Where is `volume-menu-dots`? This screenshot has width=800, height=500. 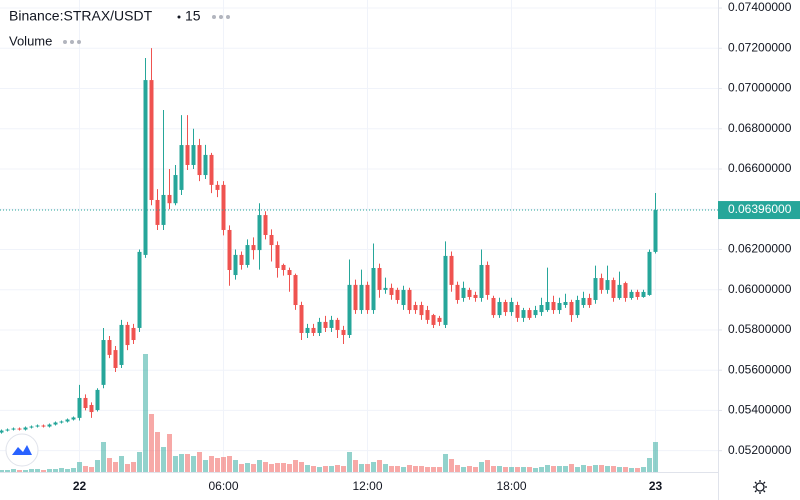 volume-menu-dots is located at coordinates (72, 42).